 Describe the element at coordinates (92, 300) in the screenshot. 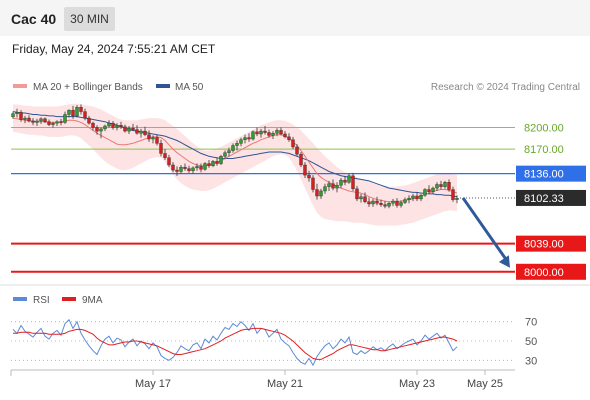

I see `legend-label-9ma: 9MA` at that location.